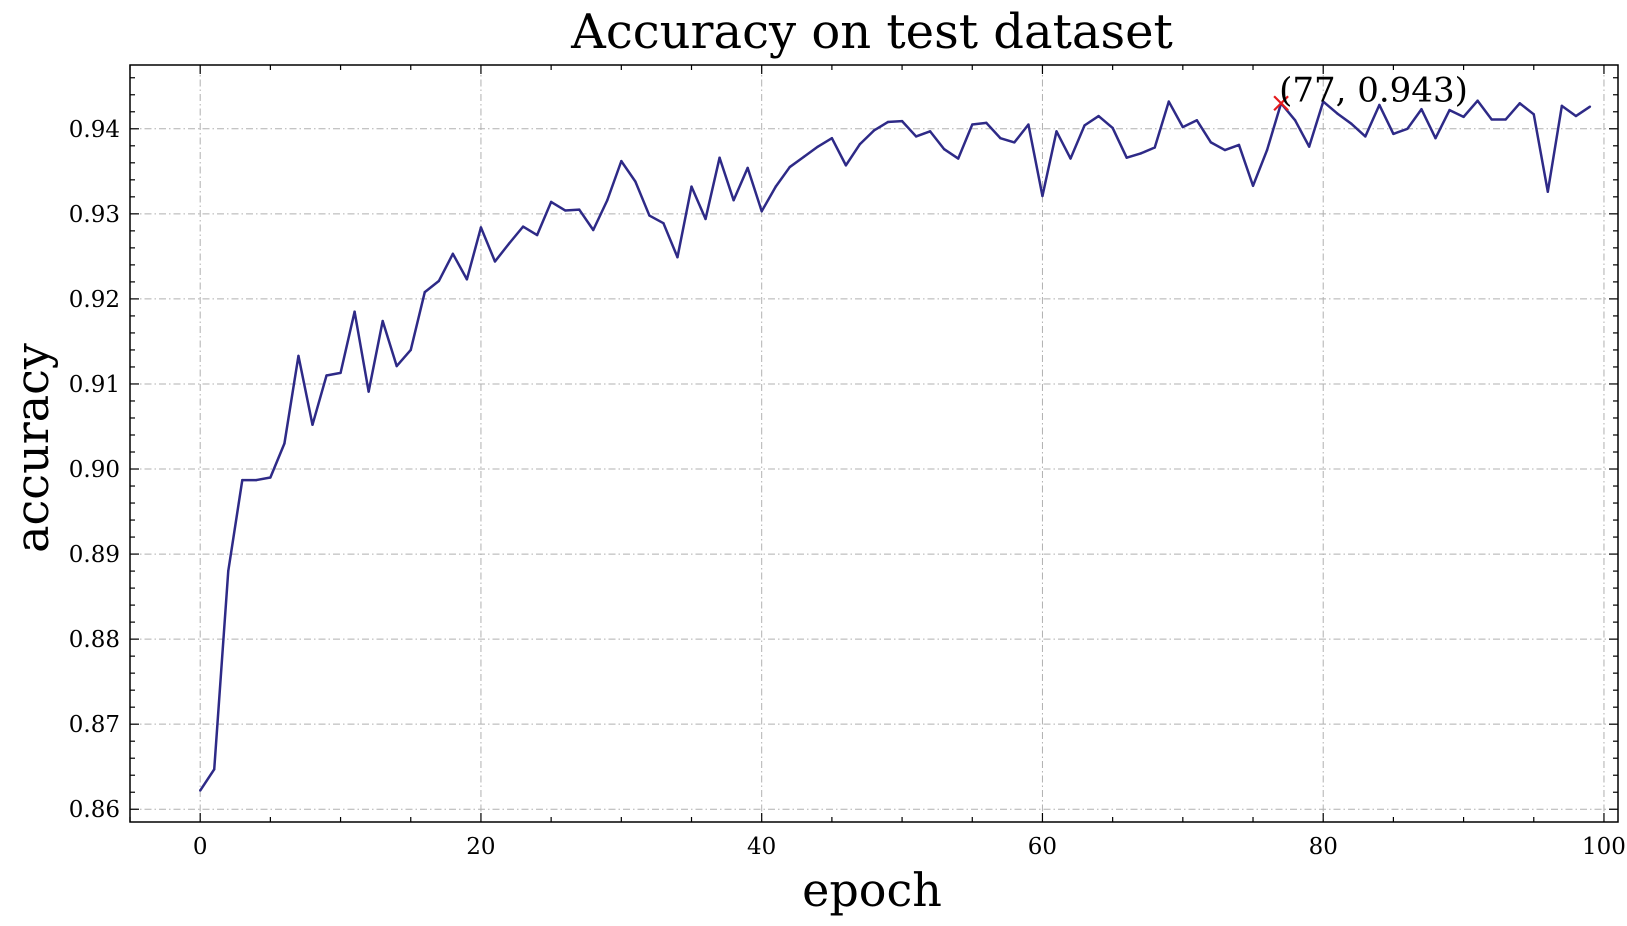  What do you see at coordinates (871, 32) in the screenshot?
I see `chart-title: Accuracy on test dataset` at bounding box center [871, 32].